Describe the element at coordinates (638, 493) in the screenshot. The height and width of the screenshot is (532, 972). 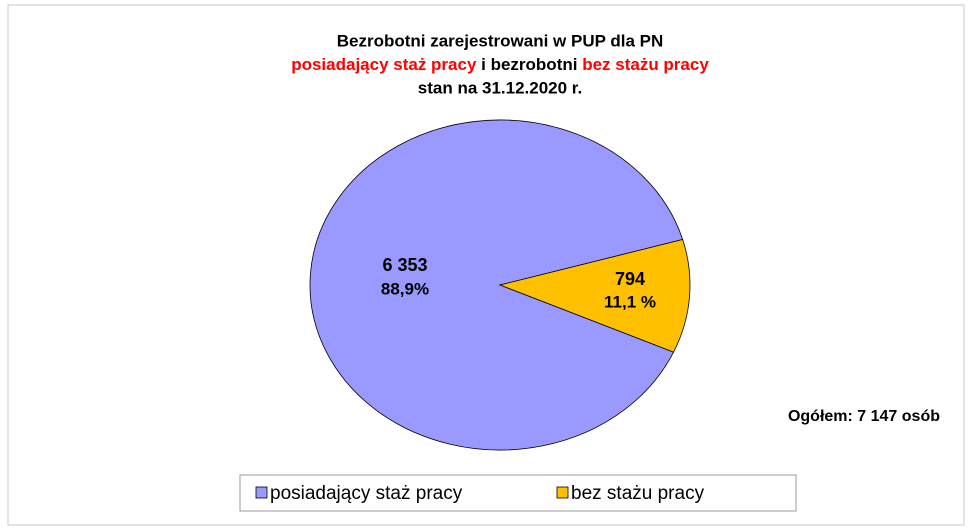
I see `legend-label: bez stażu pracy` at that location.